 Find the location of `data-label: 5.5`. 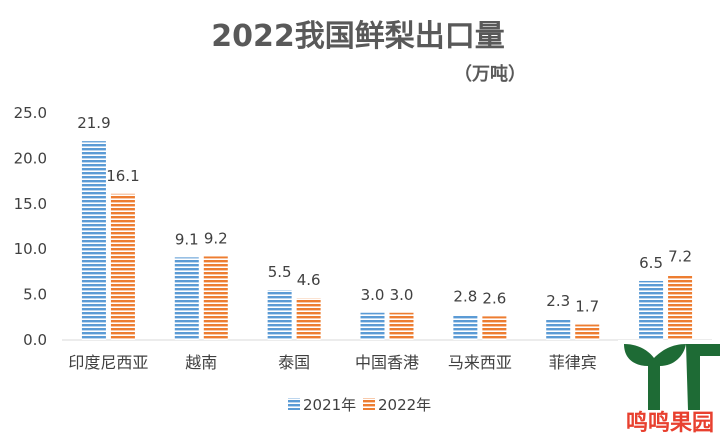

data-label: 5.5 is located at coordinates (280, 272).